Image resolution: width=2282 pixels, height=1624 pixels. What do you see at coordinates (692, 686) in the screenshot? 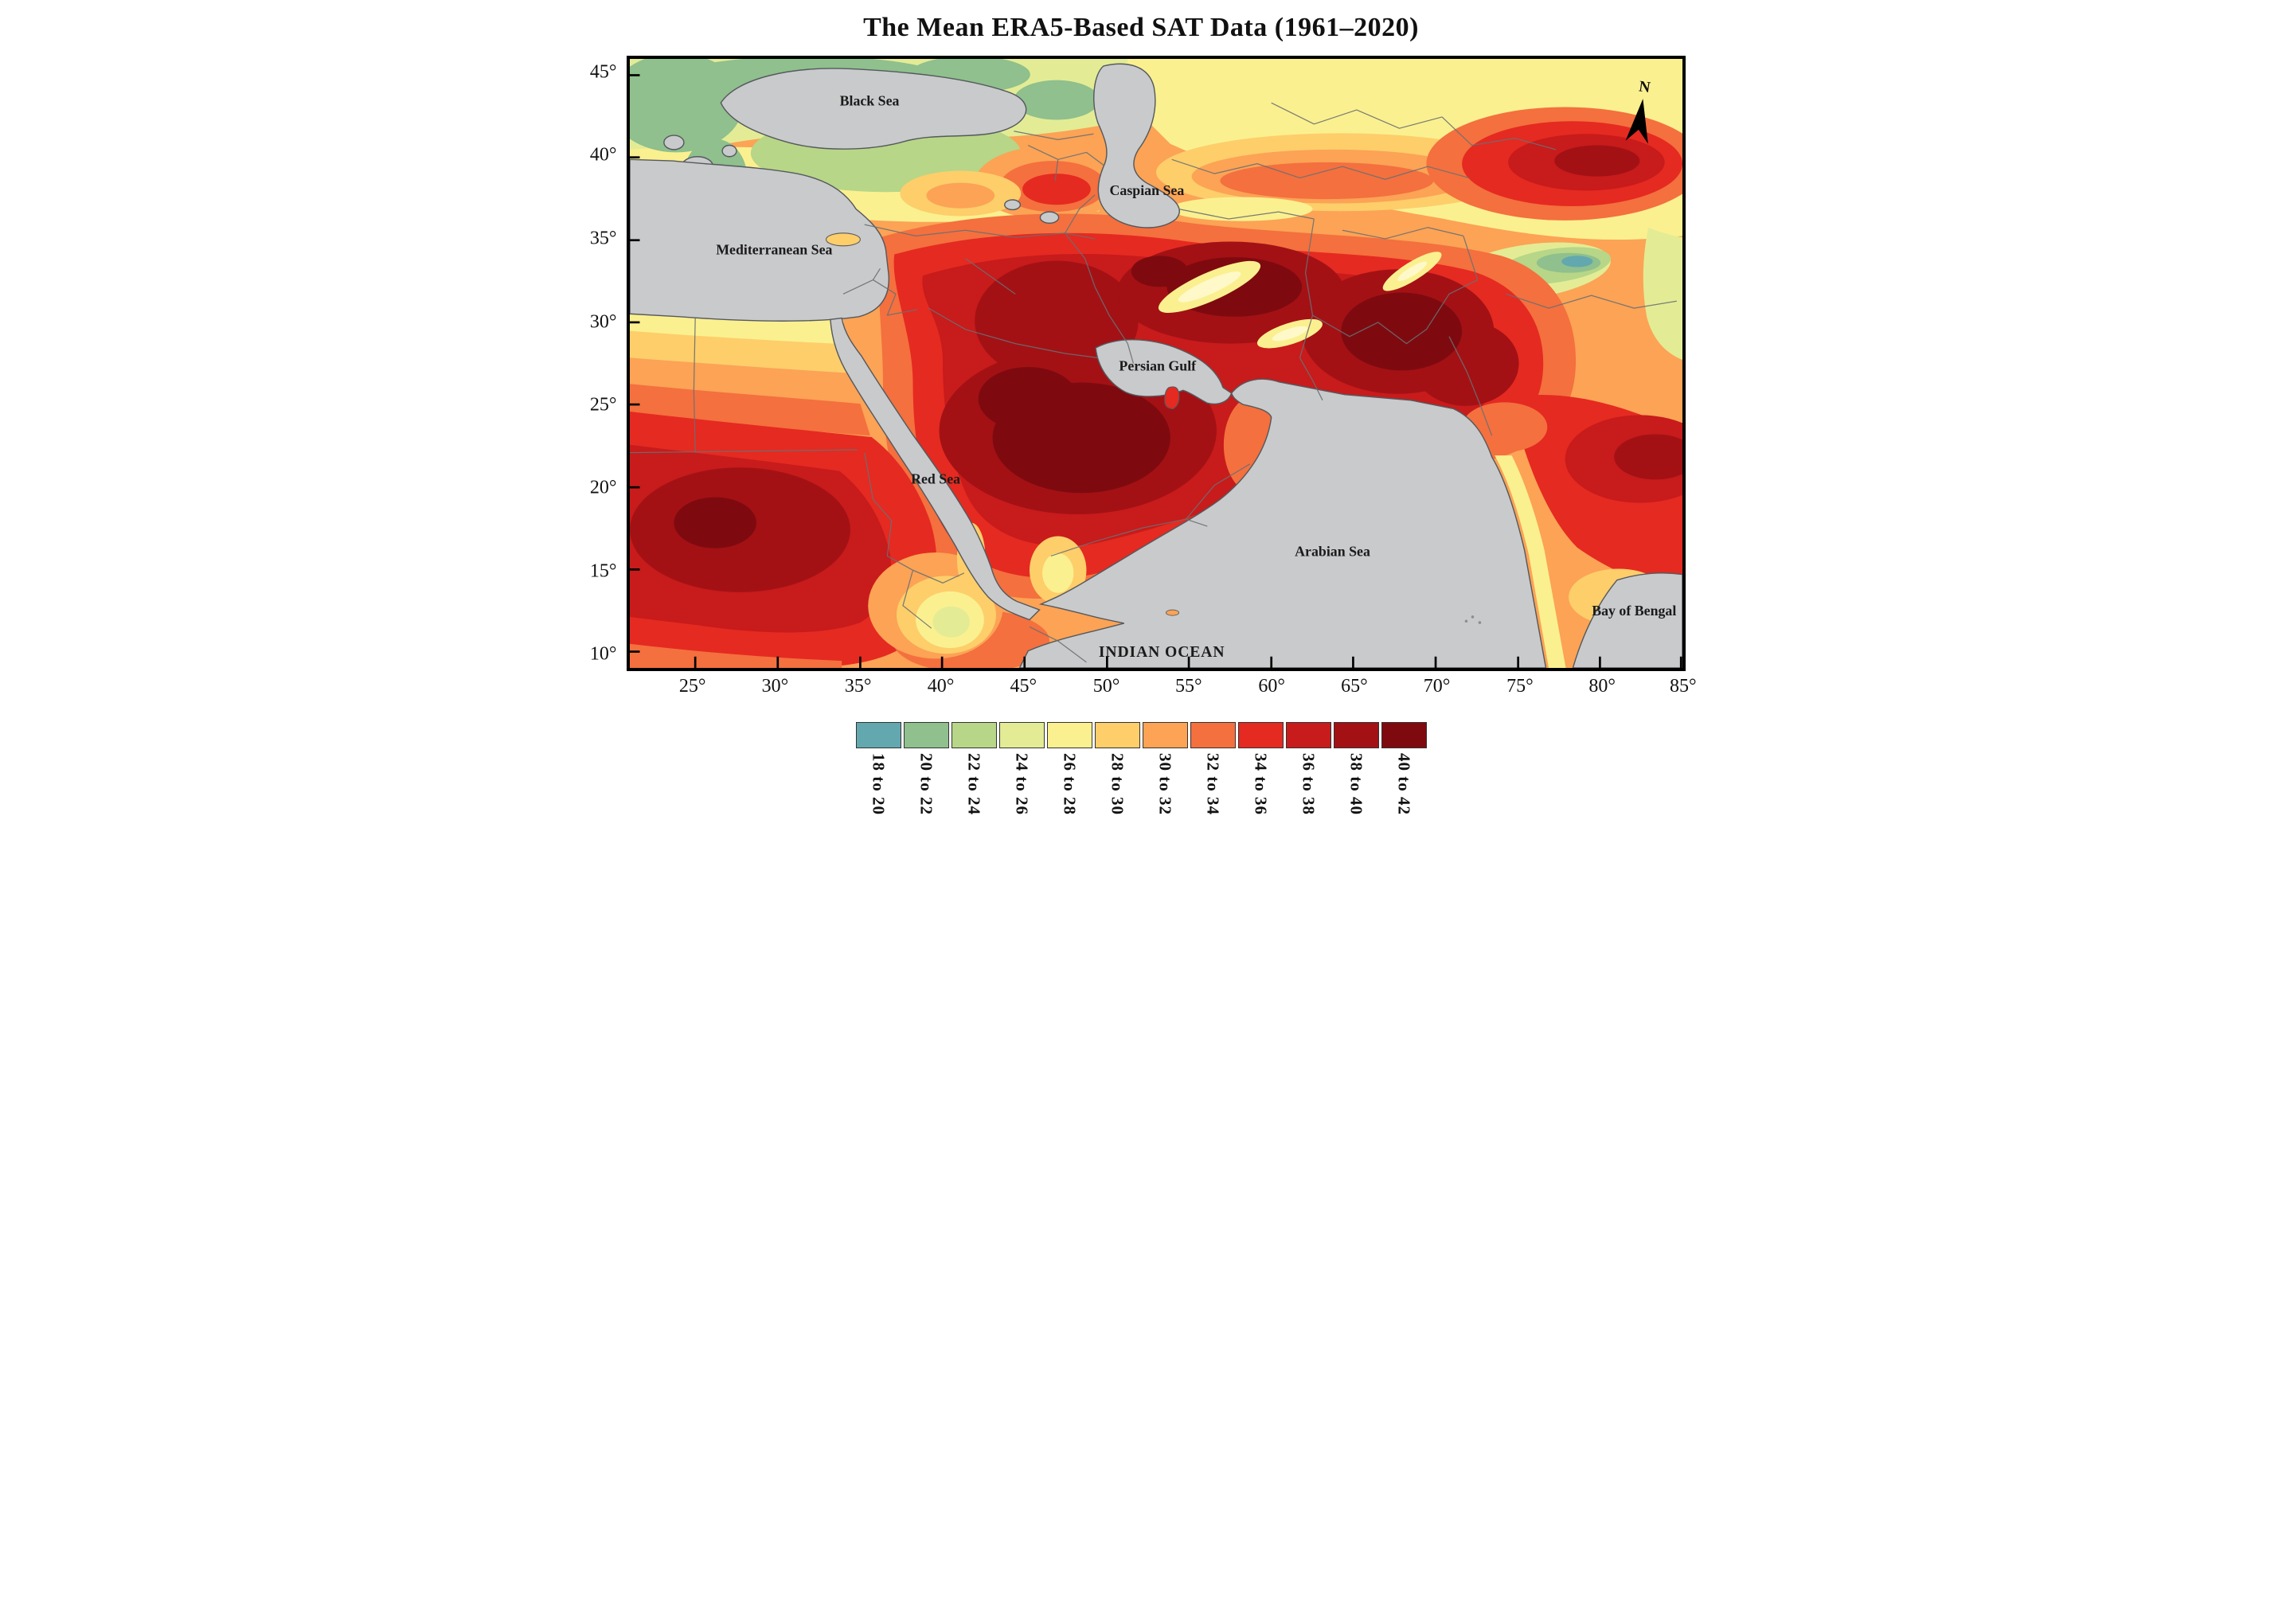
I see `lon-tick-label: 25°` at bounding box center [692, 686].